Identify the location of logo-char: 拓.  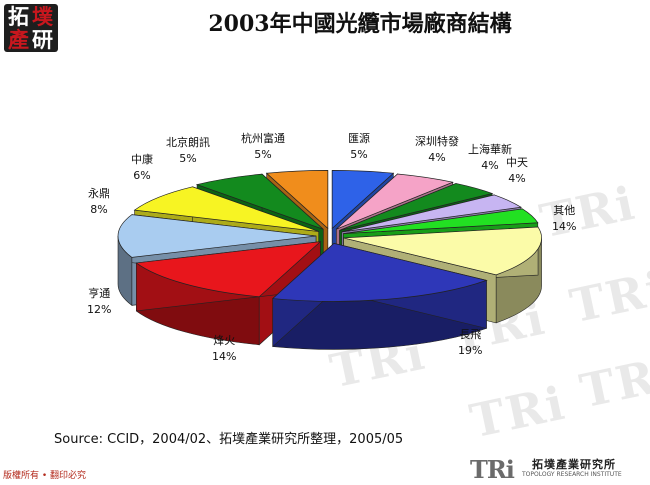
(18, 16).